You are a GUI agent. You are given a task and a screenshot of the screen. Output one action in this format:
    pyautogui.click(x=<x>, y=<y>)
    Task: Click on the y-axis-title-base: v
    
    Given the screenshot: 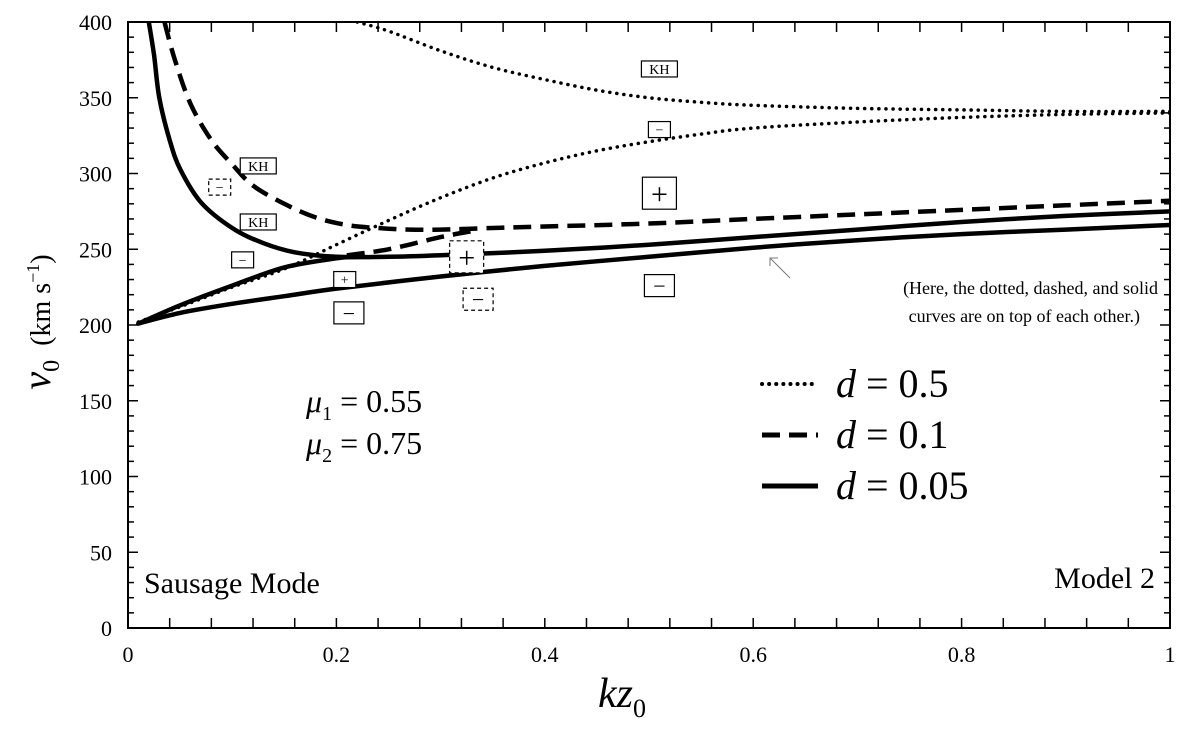 What is the action you would take?
    pyautogui.click(x=36, y=381)
    